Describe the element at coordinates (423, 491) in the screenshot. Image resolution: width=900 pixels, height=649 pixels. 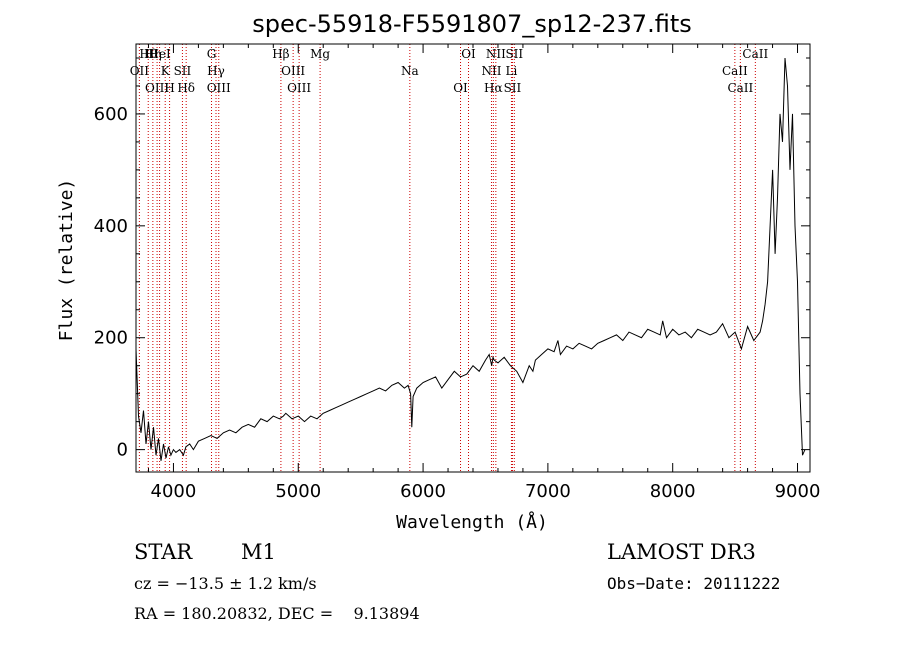
I see `x-tick-label-6000: 6000` at that location.